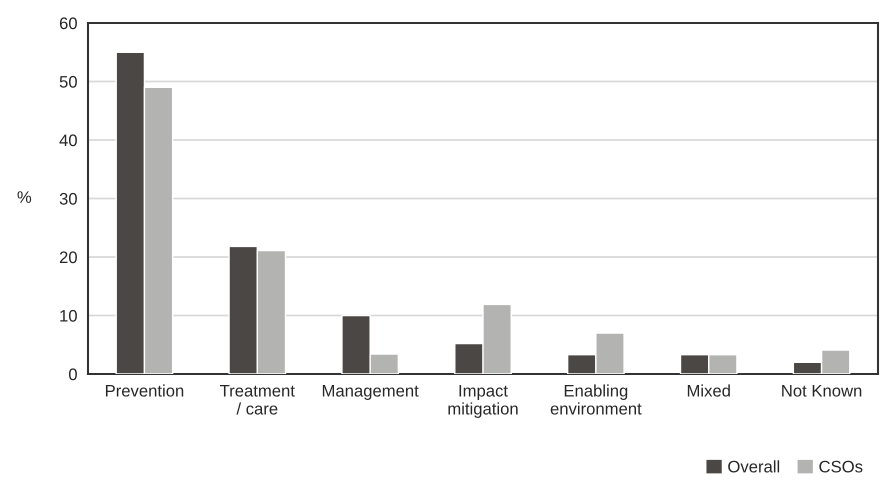 The image size is (880, 483). I want to click on y-tick-label: 10, so click(68, 316).